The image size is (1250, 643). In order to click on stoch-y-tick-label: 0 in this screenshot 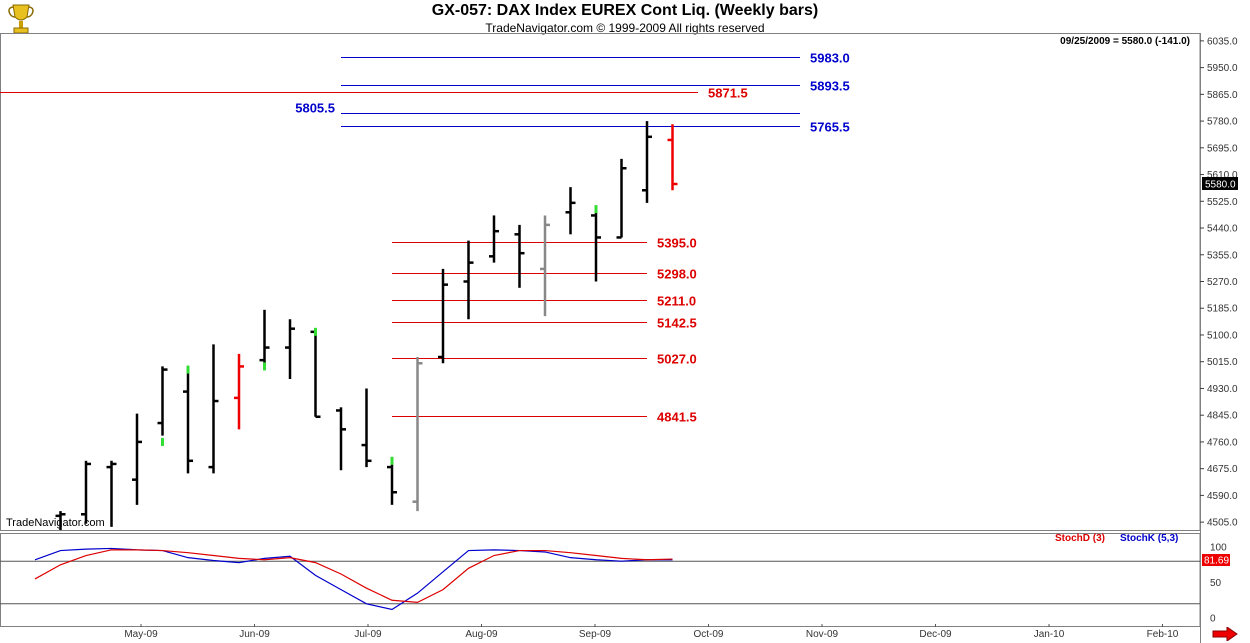, I will do `click(1213, 619)`.